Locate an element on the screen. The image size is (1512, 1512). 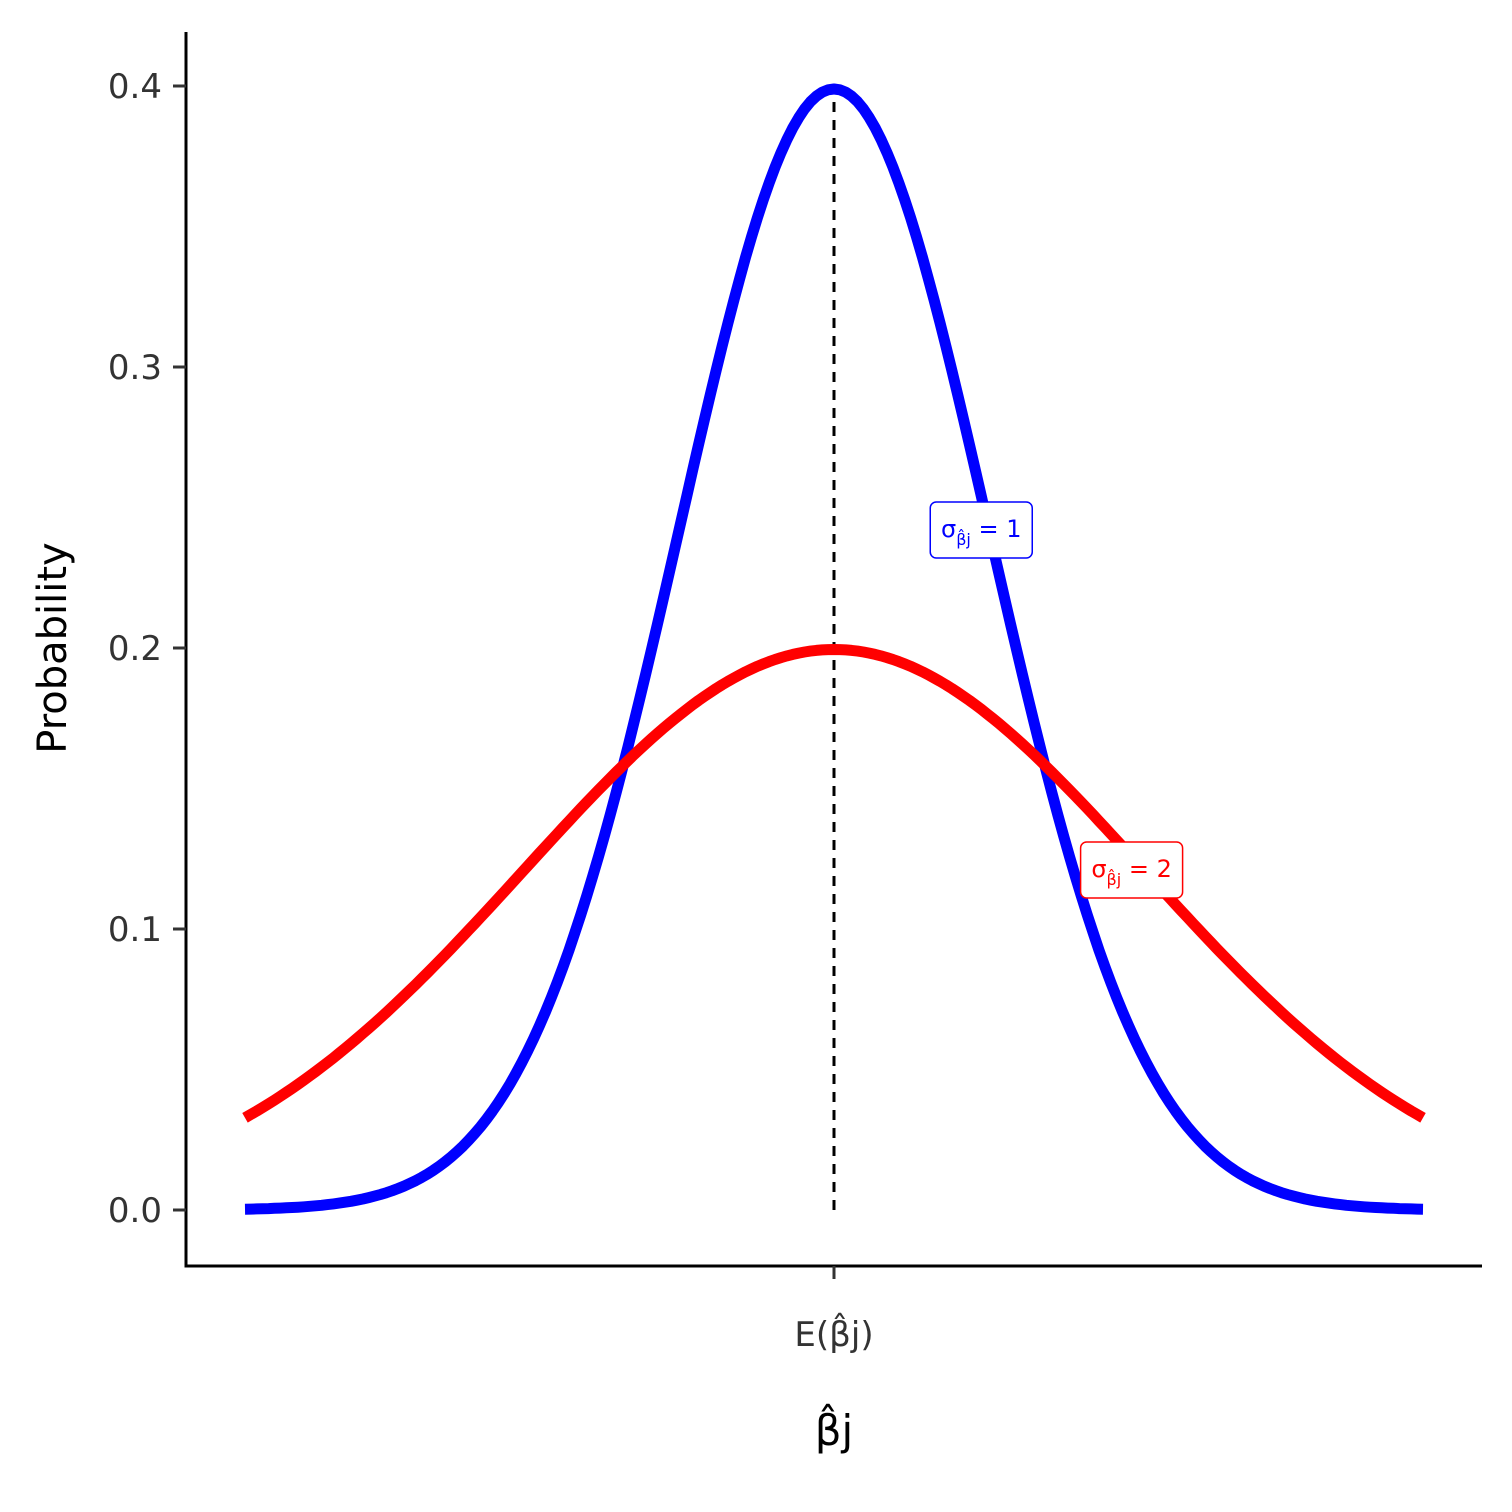
y-tick-label: 0.2 is located at coordinates (135, 649).